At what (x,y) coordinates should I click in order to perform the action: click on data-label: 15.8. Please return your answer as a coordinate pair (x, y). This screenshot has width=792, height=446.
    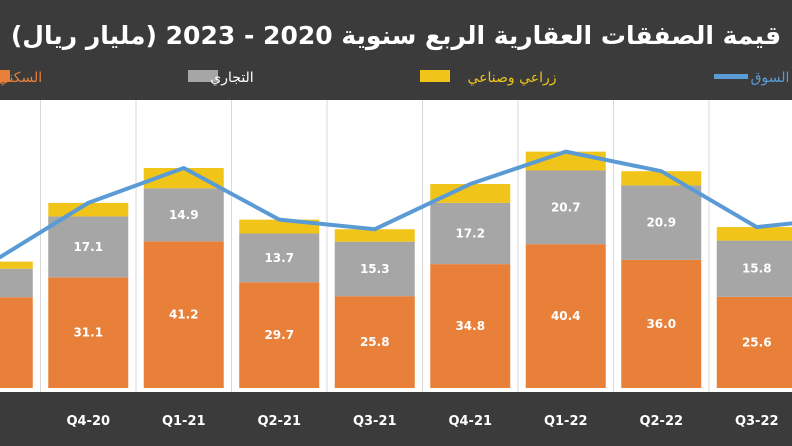
    Looking at the image, I should click on (757, 269).